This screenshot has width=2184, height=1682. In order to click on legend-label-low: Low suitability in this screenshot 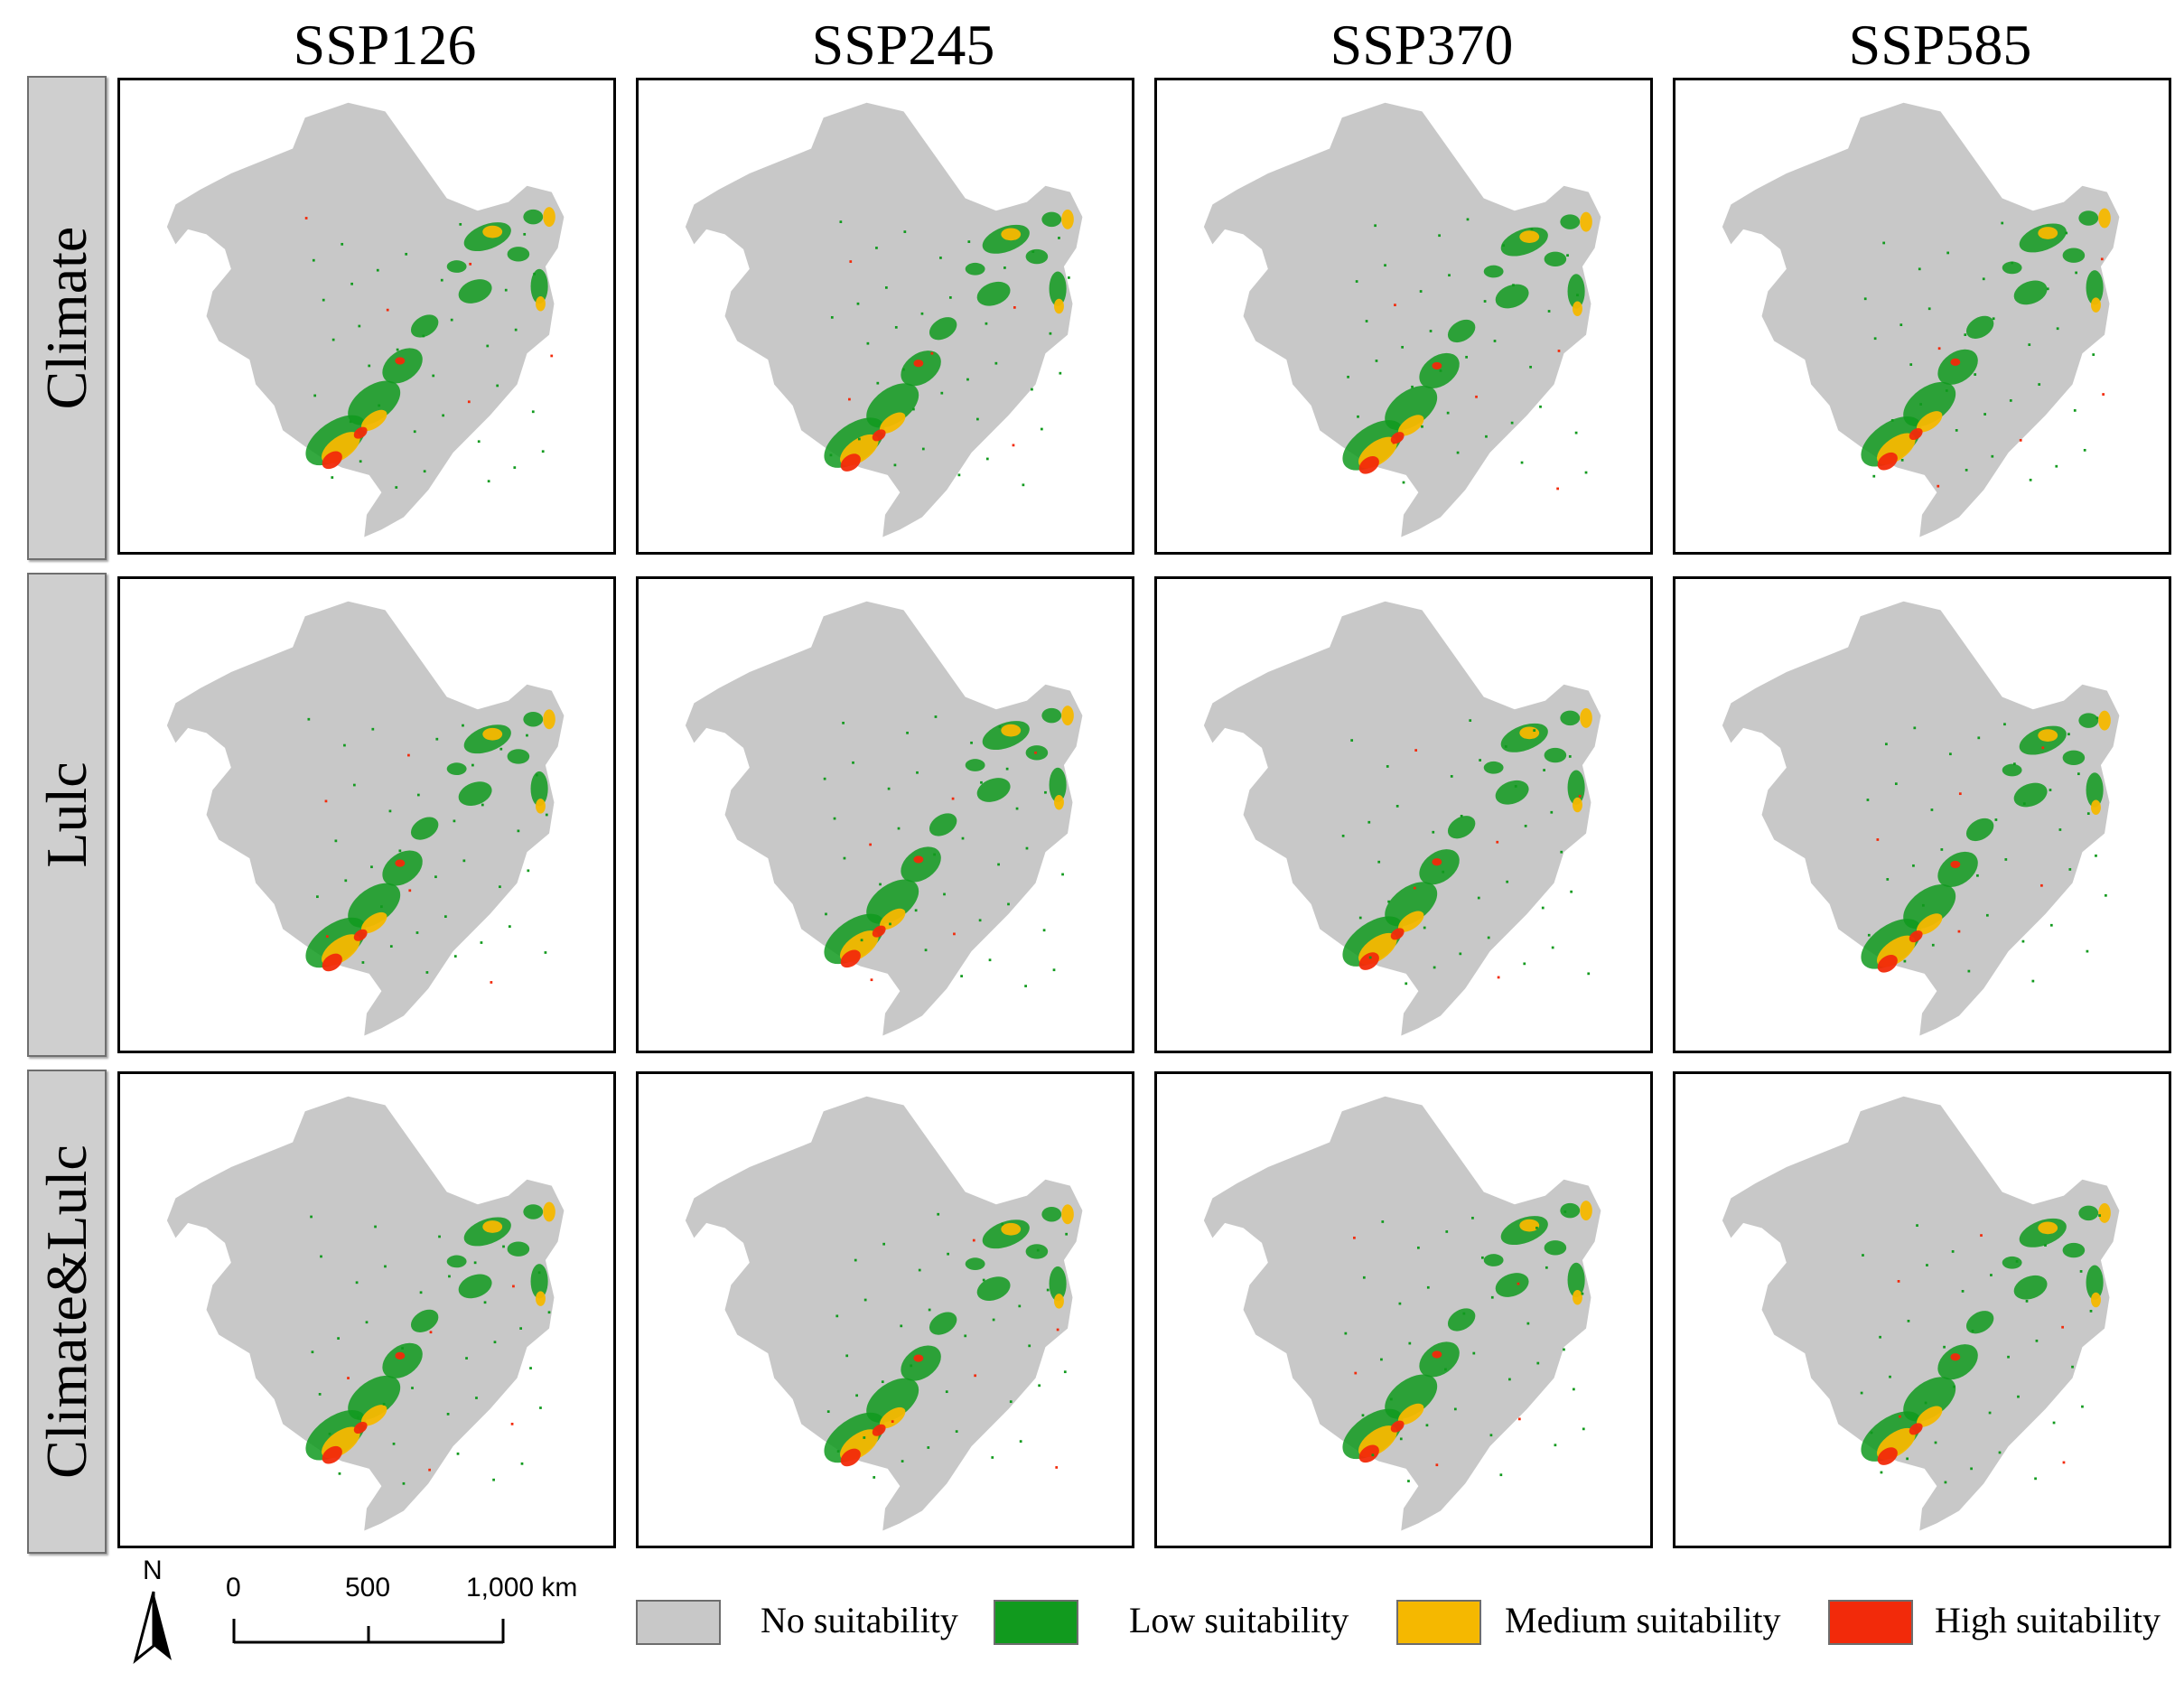, I will do `click(1239, 1620)`.